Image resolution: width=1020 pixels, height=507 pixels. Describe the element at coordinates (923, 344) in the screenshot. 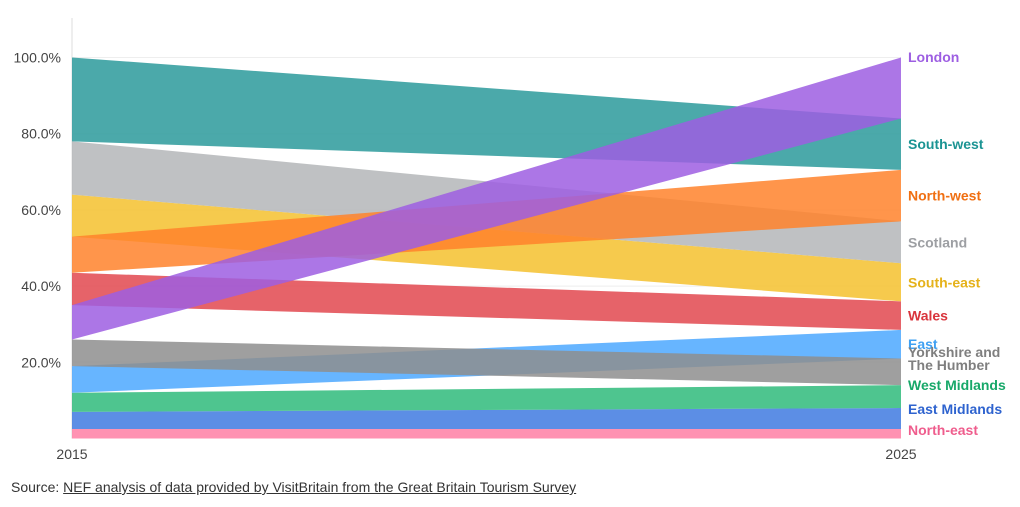

I see `label-east: East` at that location.